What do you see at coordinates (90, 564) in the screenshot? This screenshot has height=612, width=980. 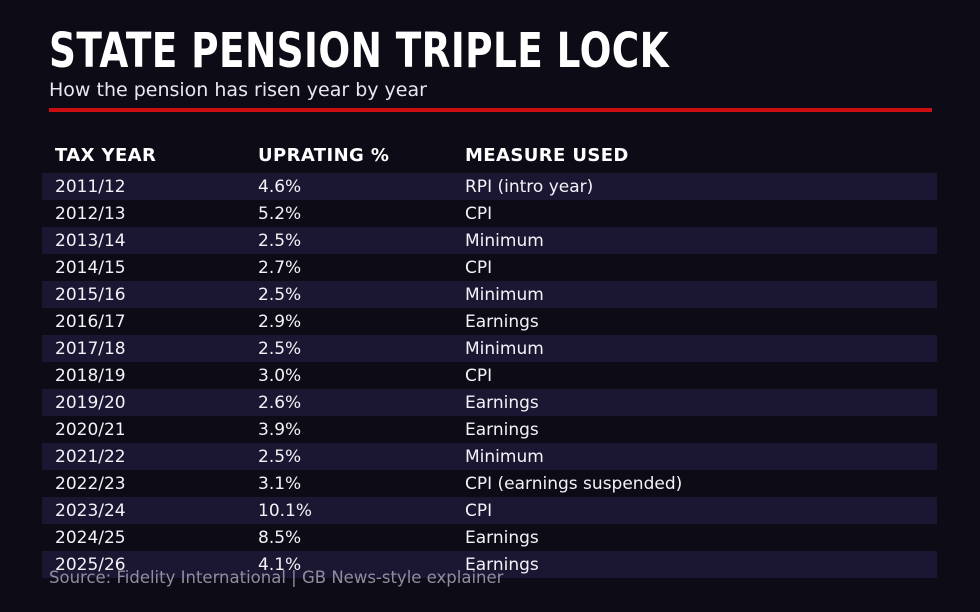 I see `cell-tax-year: 2025/26` at bounding box center [90, 564].